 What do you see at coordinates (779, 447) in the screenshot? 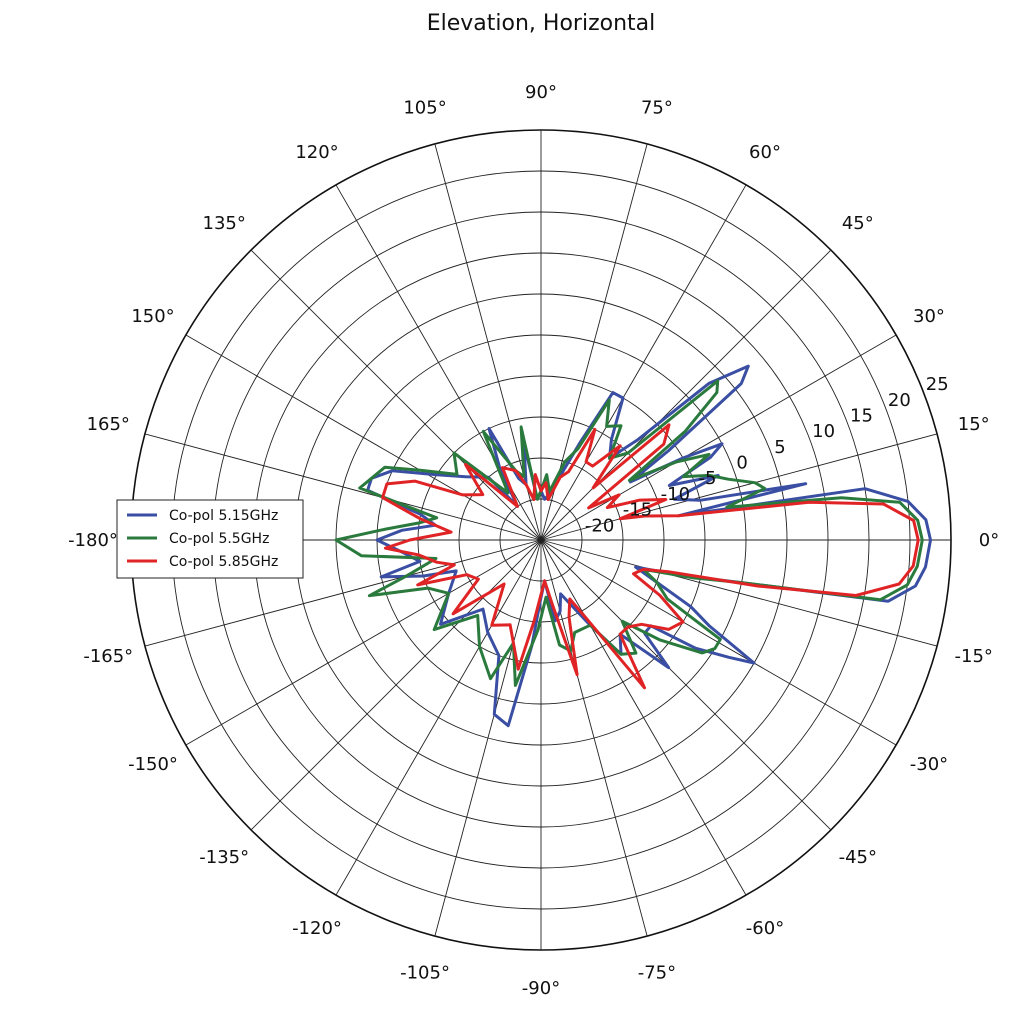
I see `radial-tick-label: 5` at bounding box center [779, 447].